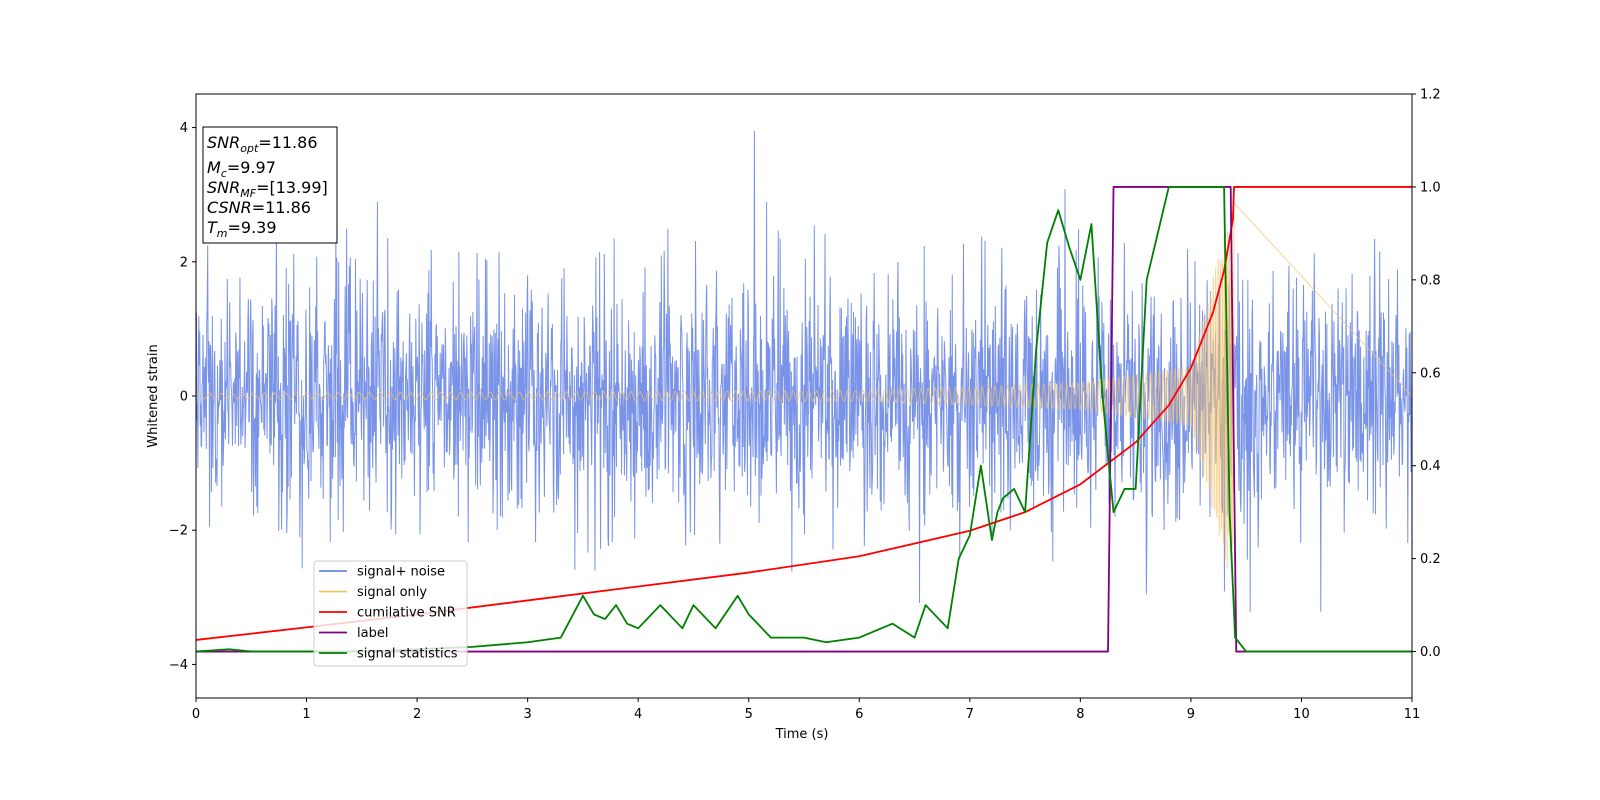 The width and height of the screenshot is (1600, 800). What do you see at coordinates (527, 714) in the screenshot?
I see `x-tick-label: 3` at bounding box center [527, 714].